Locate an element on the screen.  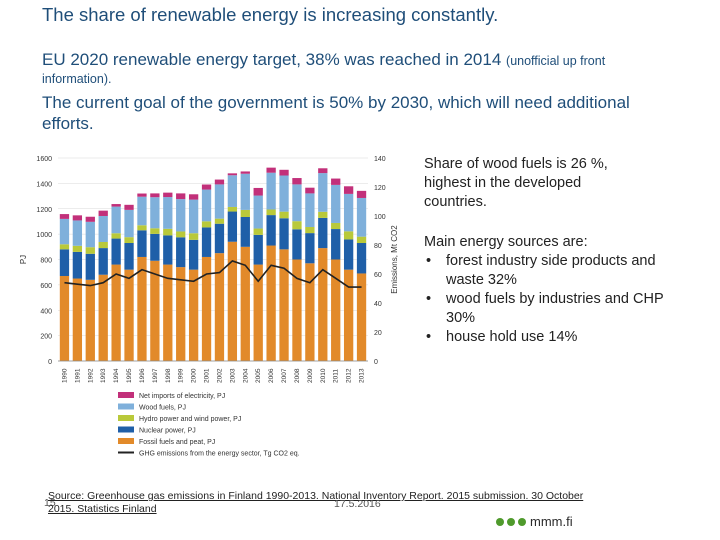
legend-label: Nuclear power, PJ is located at coordinates (167, 431).